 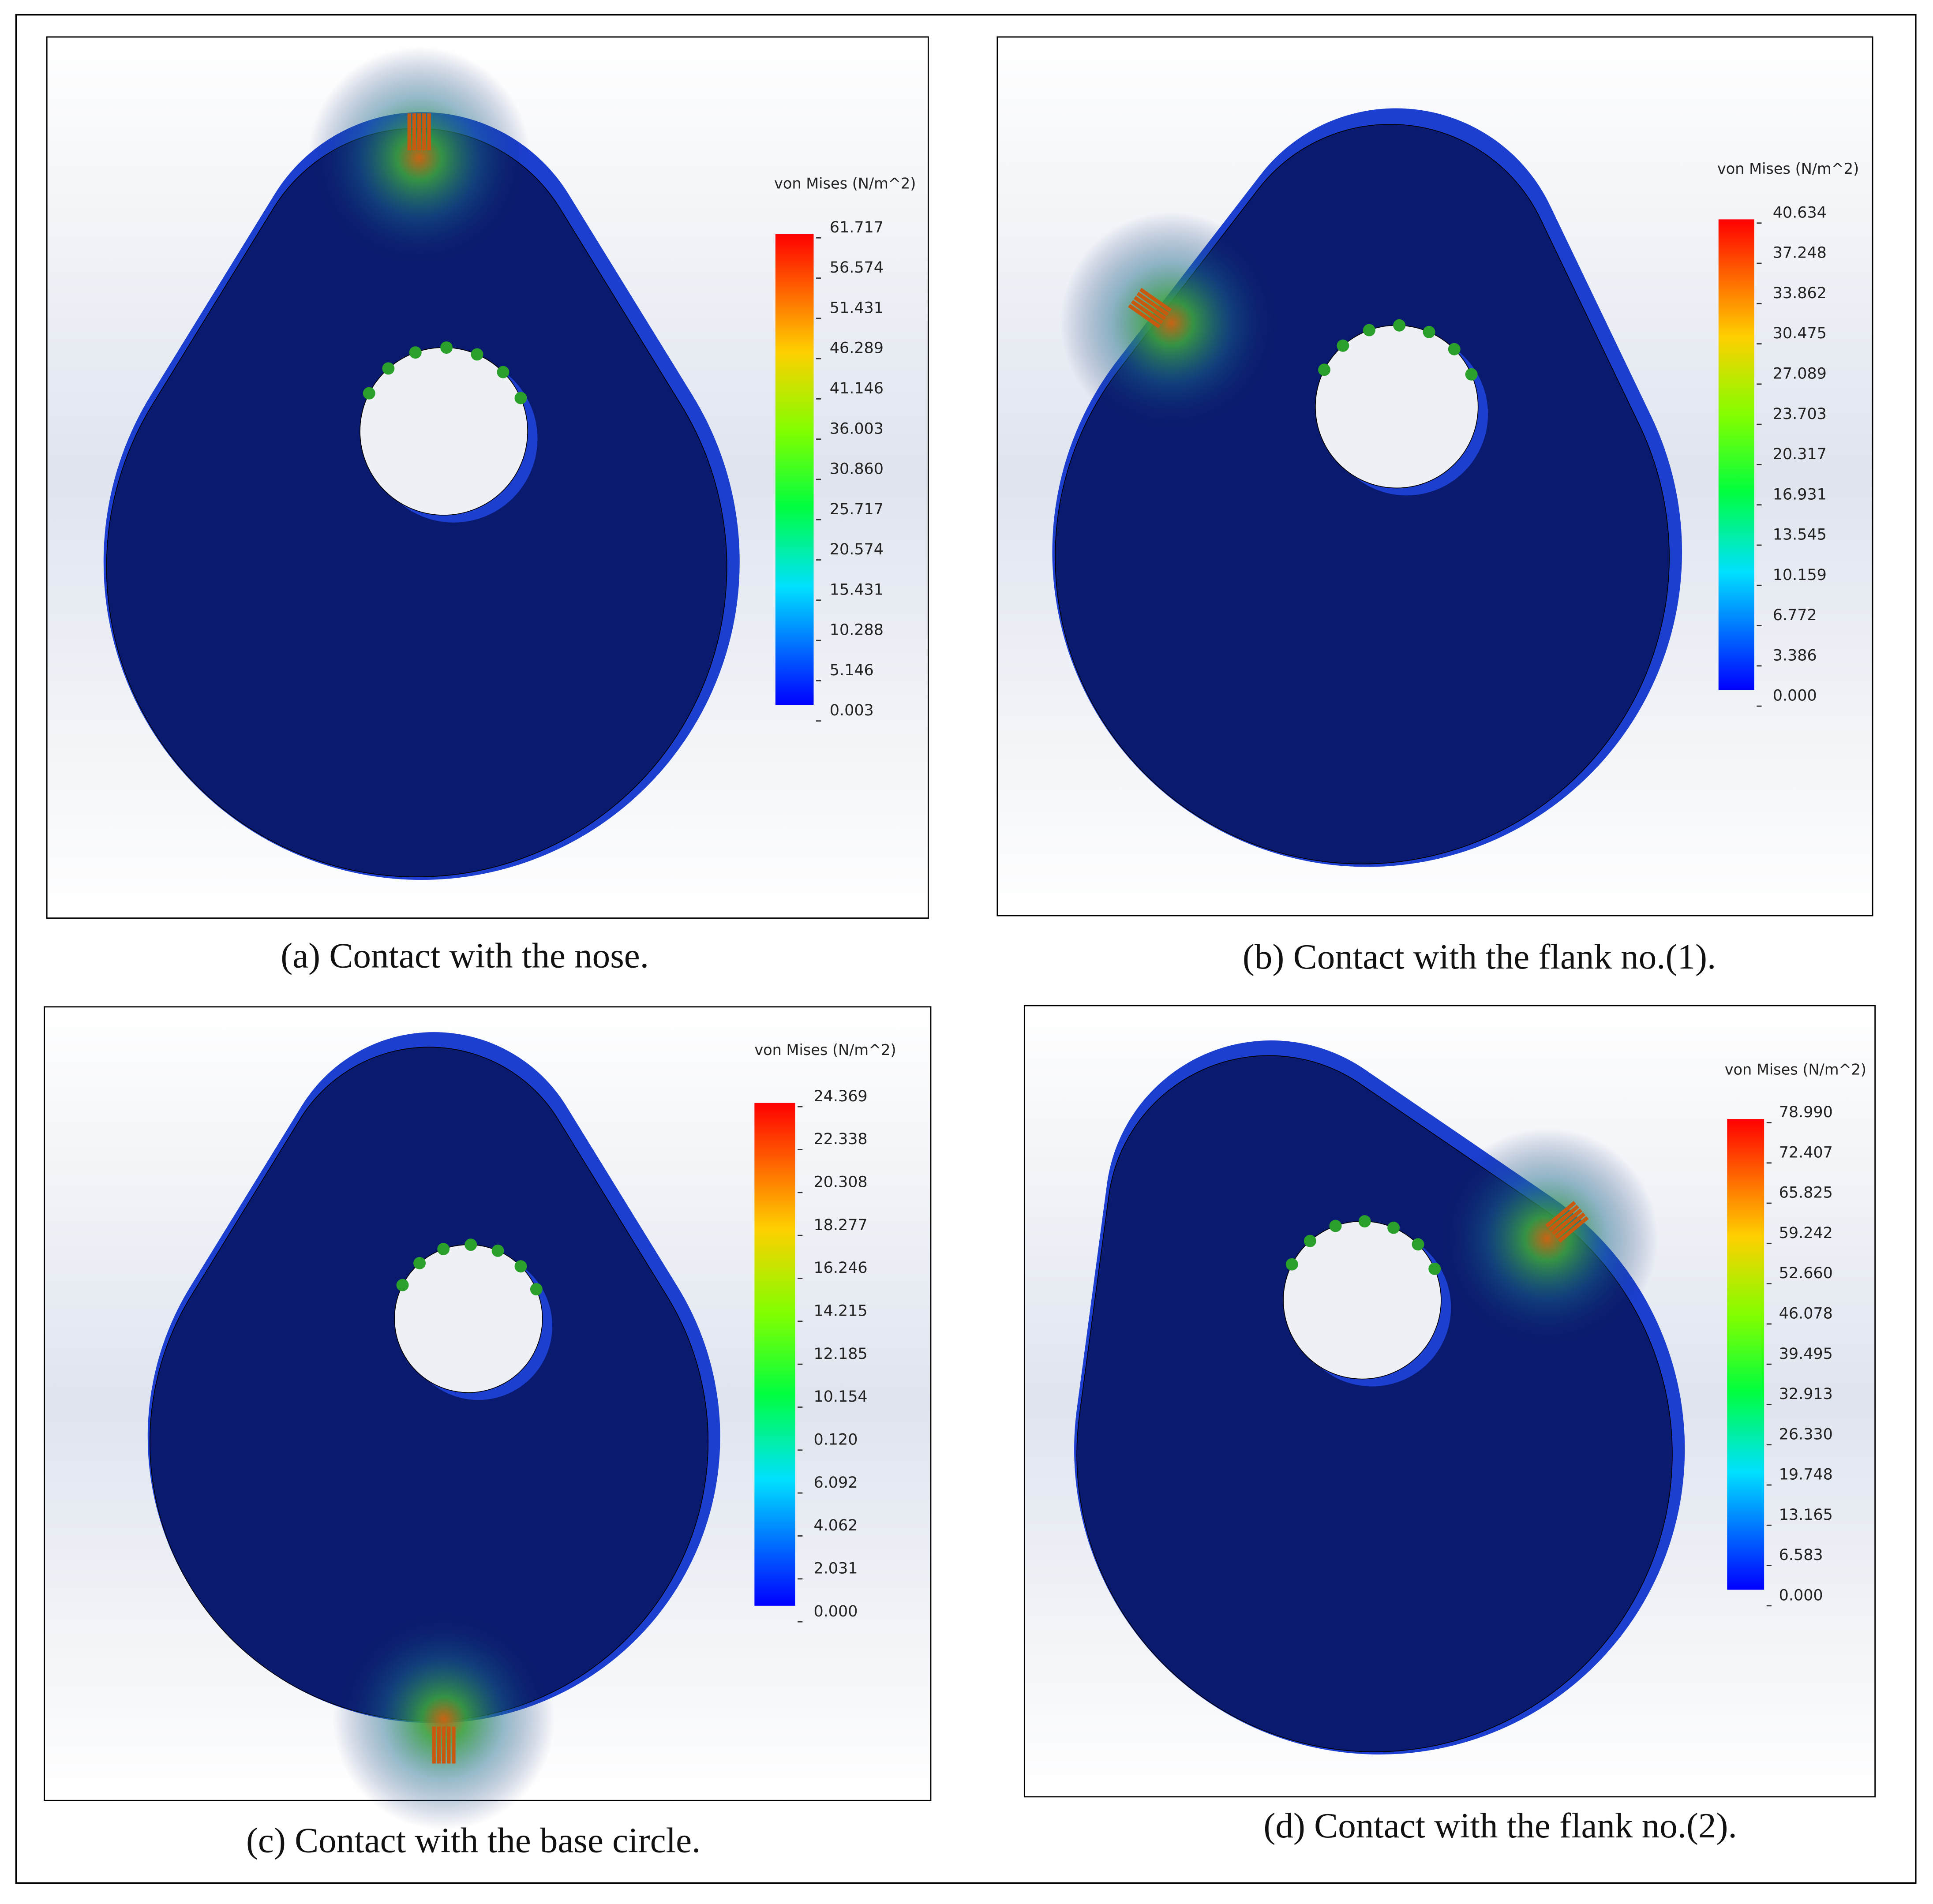 I want to click on legend-label: 26.330, so click(x=1806, y=1434).